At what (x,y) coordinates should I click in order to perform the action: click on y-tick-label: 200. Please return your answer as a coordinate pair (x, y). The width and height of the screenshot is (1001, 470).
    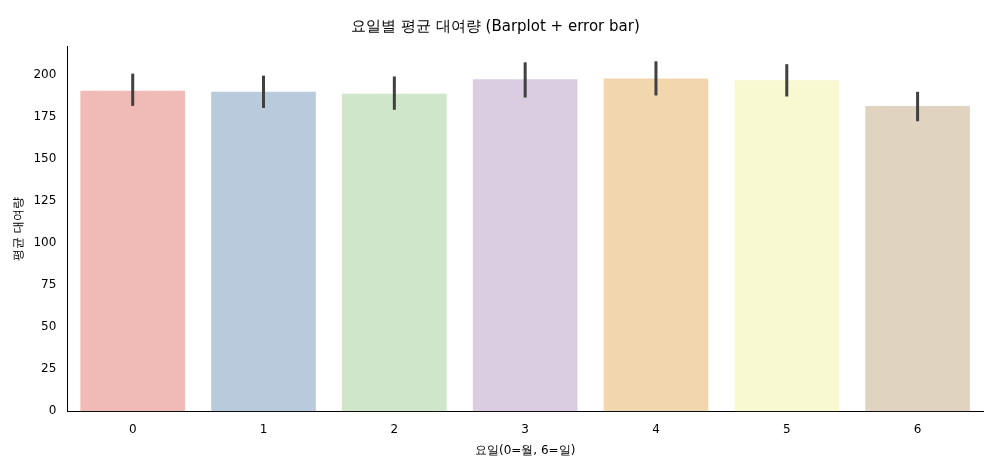
    Looking at the image, I should click on (45, 73).